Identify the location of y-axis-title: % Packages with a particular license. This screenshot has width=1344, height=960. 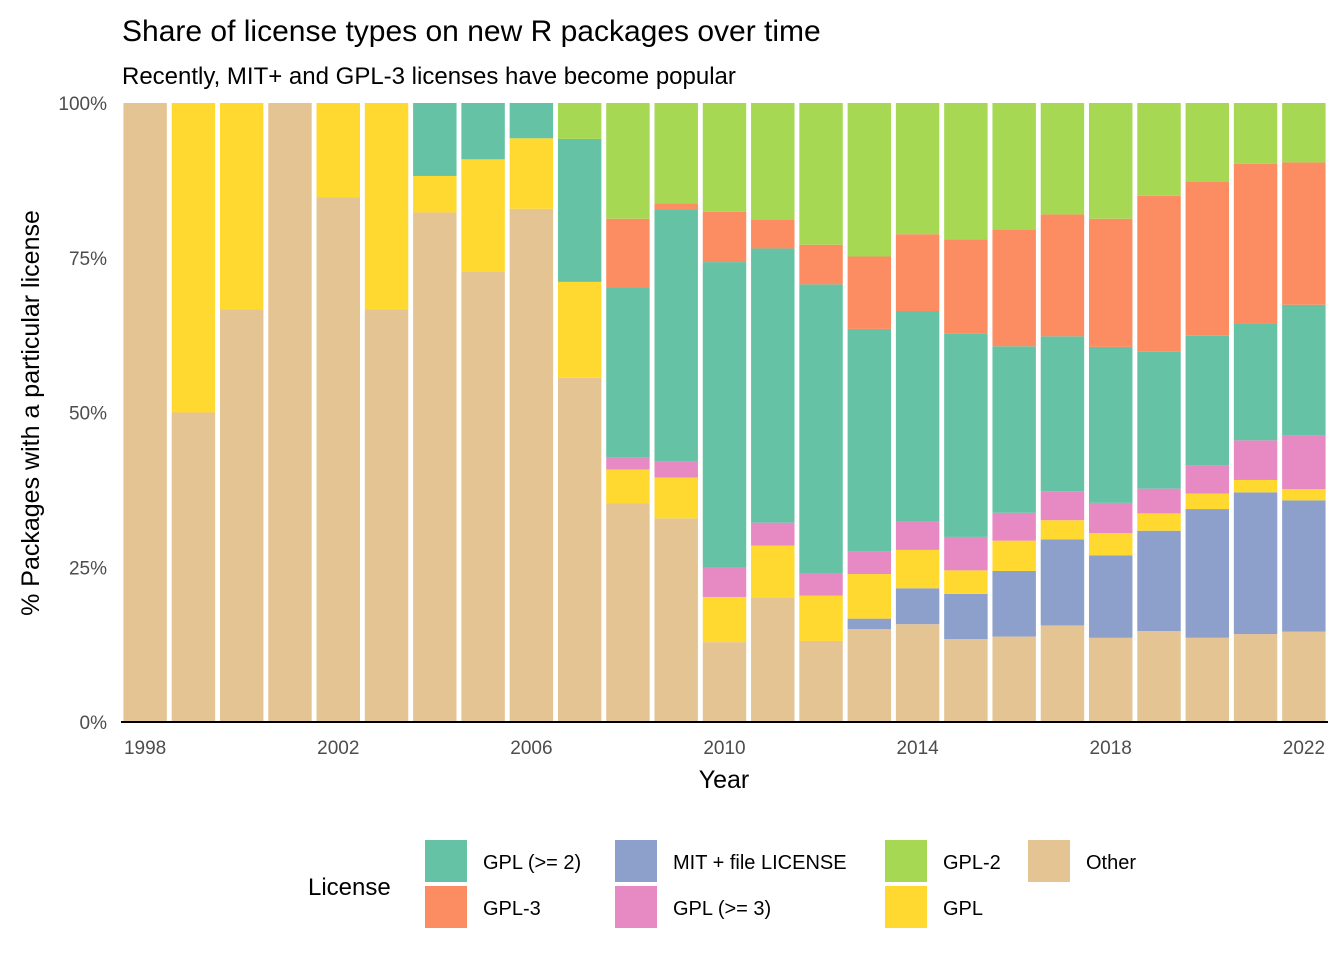
(31, 413).